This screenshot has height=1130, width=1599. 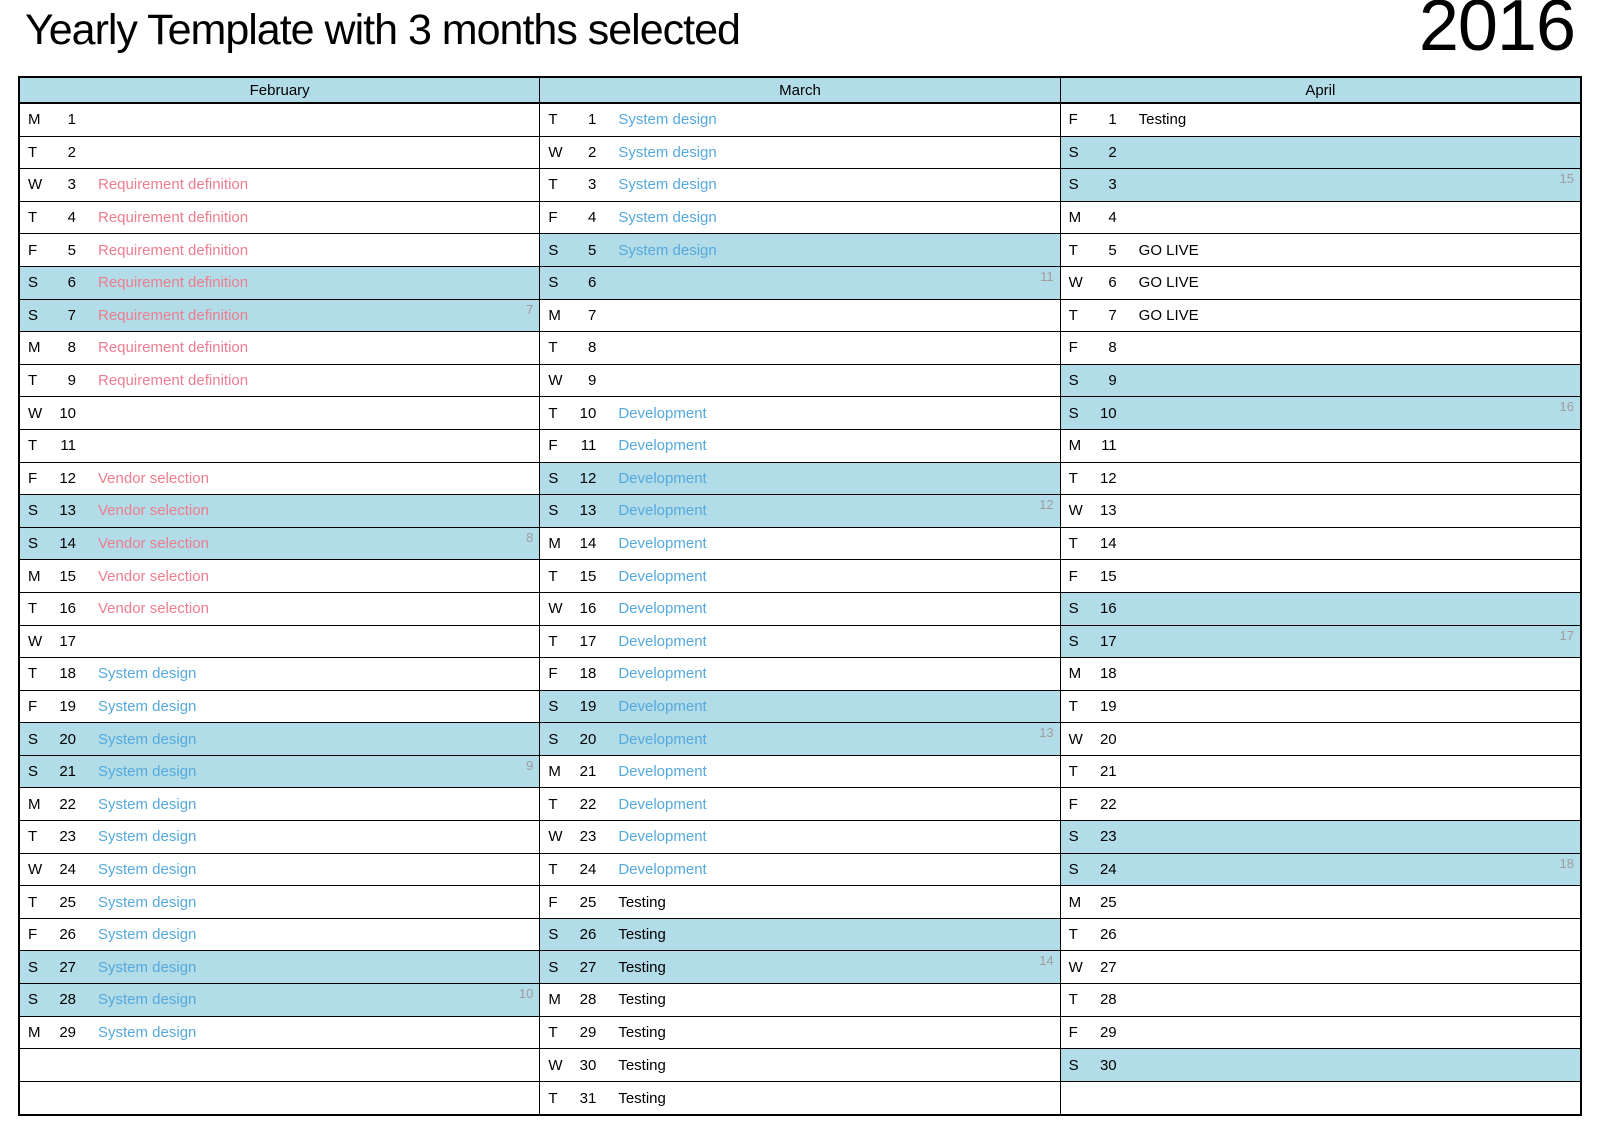 What do you see at coordinates (280, 968) in the screenshot?
I see `day-cell-february-27: S 27 System design` at bounding box center [280, 968].